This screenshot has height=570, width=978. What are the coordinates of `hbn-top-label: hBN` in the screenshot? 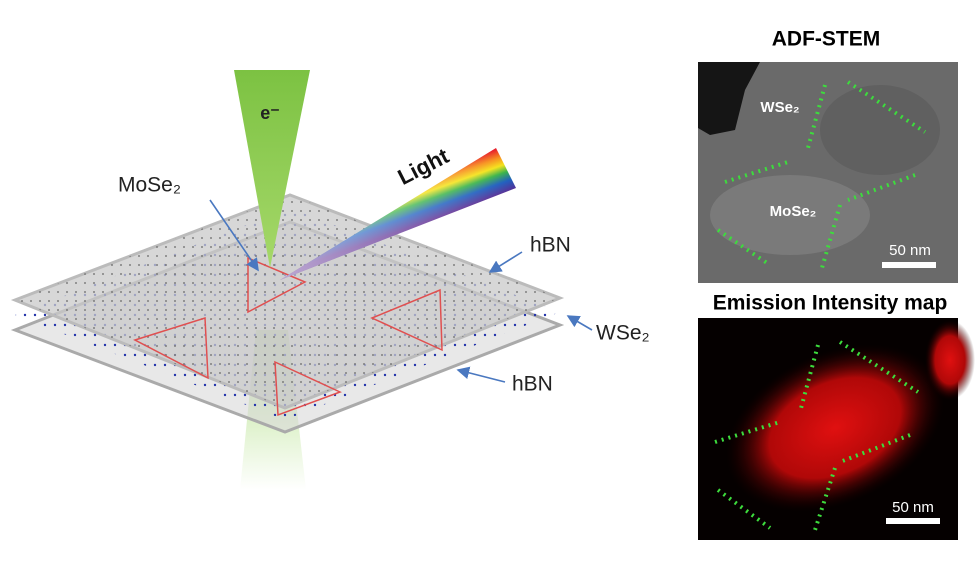 It's located at (550, 245).